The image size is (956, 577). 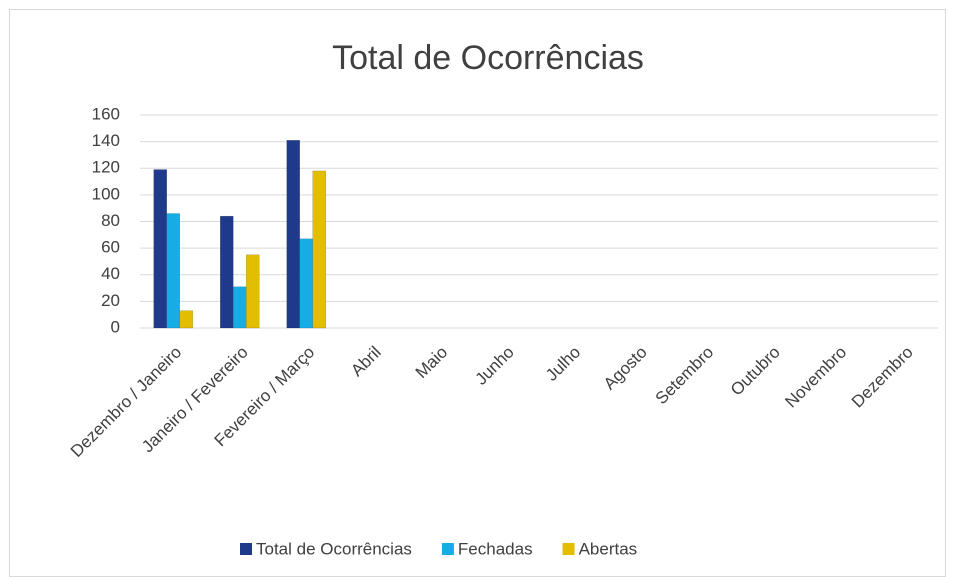 I want to click on legend-label: Total de Ocorrências, so click(x=334, y=548).